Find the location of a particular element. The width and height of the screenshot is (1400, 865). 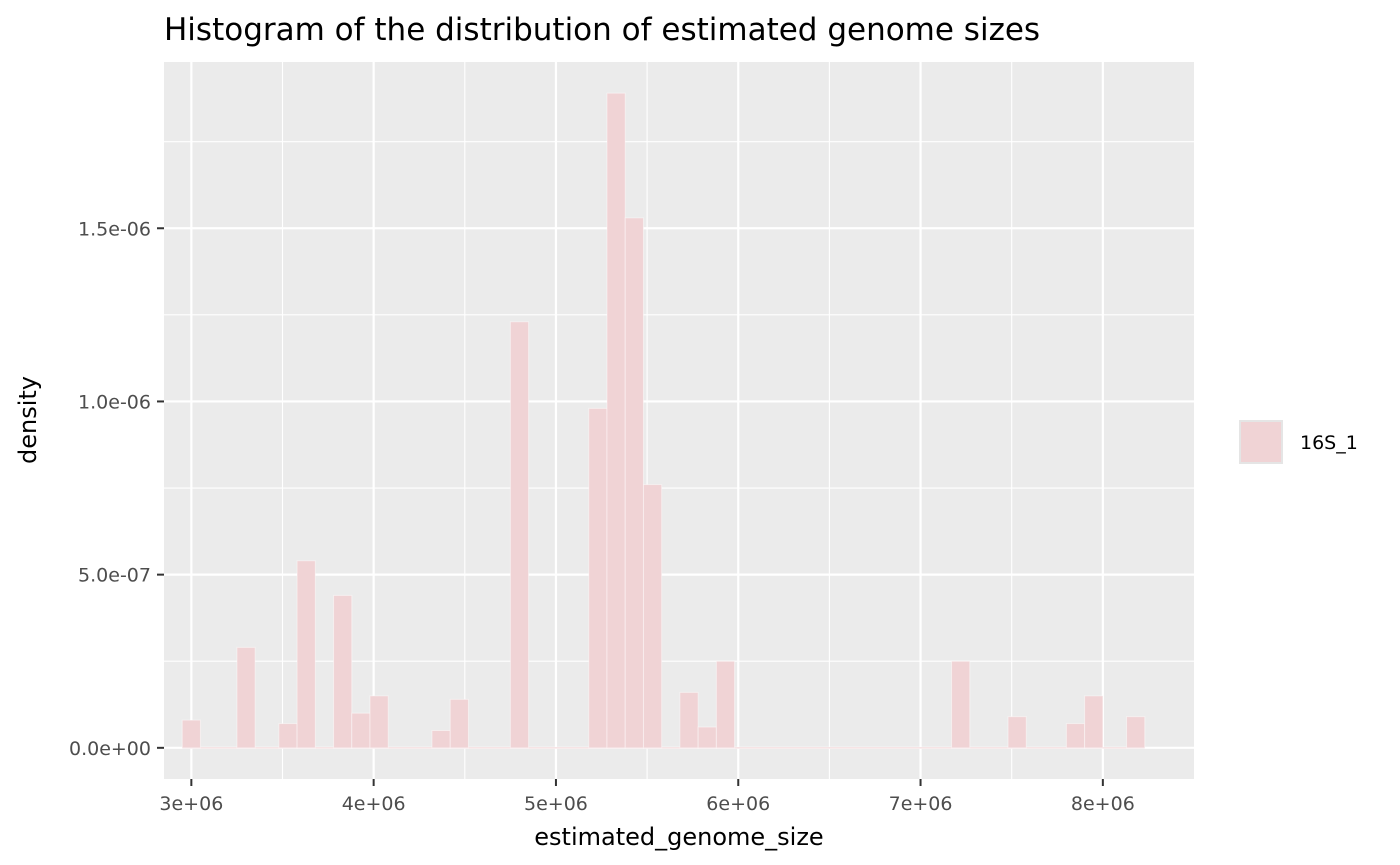

x-tick-label: 8e+06 is located at coordinates (1103, 804).